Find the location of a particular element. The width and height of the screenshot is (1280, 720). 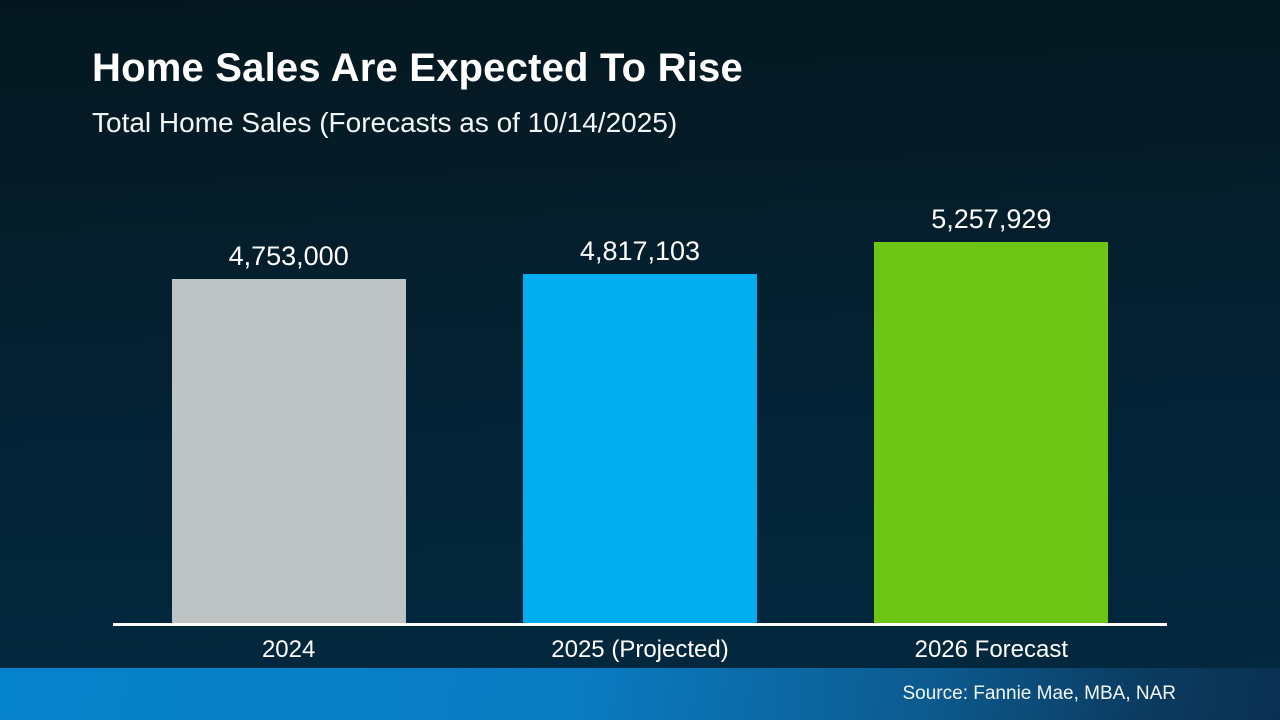

bar-2024 is located at coordinates (288, 451).